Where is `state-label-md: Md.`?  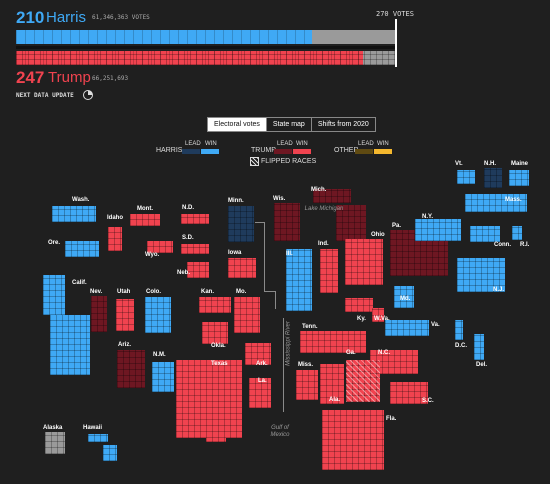
state-label-md: Md. is located at coordinates (405, 299).